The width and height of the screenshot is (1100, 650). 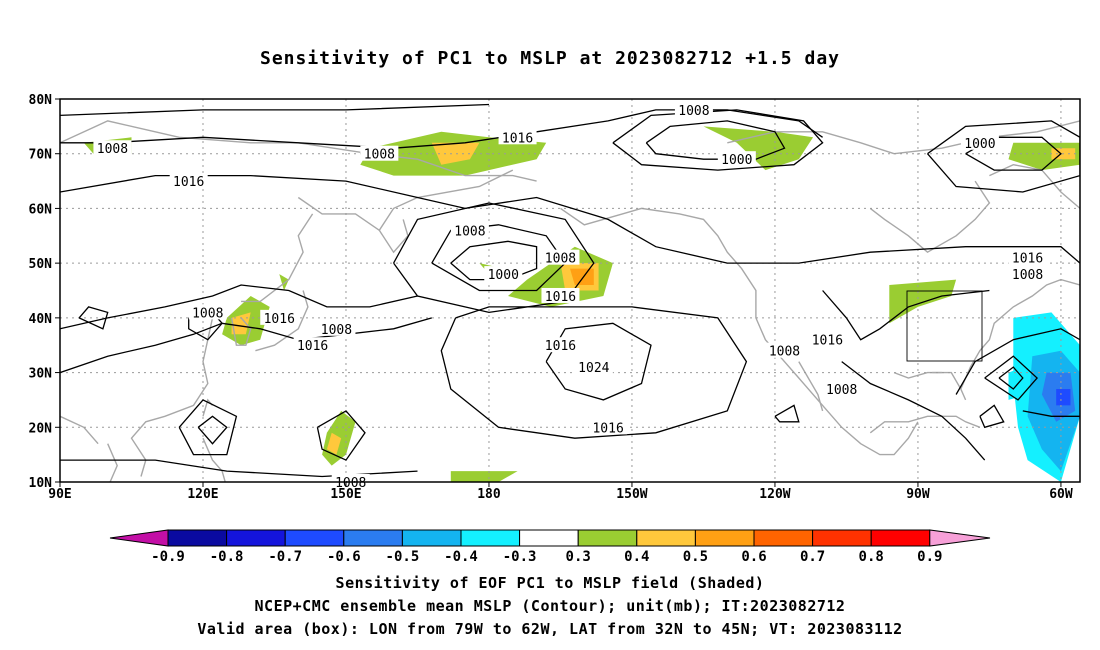 I want to click on contour-label: 1024, so click(x=593, y=368).